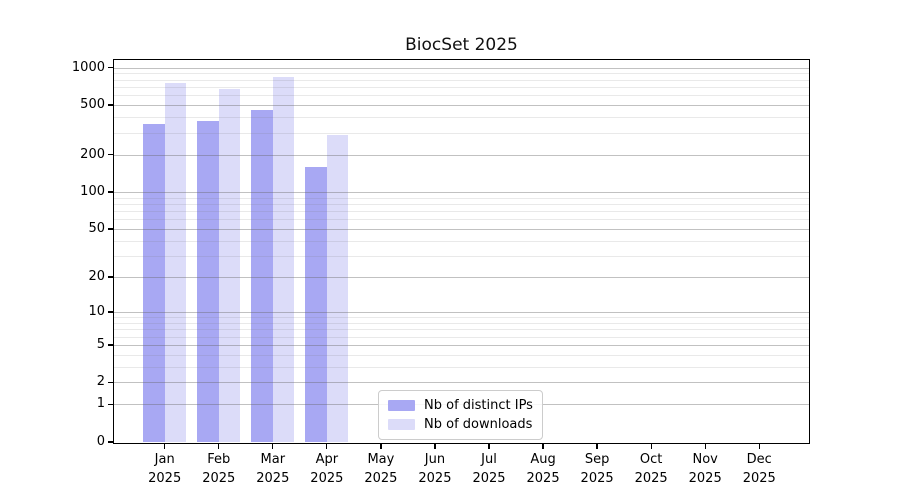 This screenshot has height=500, width=900. What do you see at coordinates (651, 469) in the screenshot?
I see `x-tick-label: Oct 2025` at bounding box center [651, 469].